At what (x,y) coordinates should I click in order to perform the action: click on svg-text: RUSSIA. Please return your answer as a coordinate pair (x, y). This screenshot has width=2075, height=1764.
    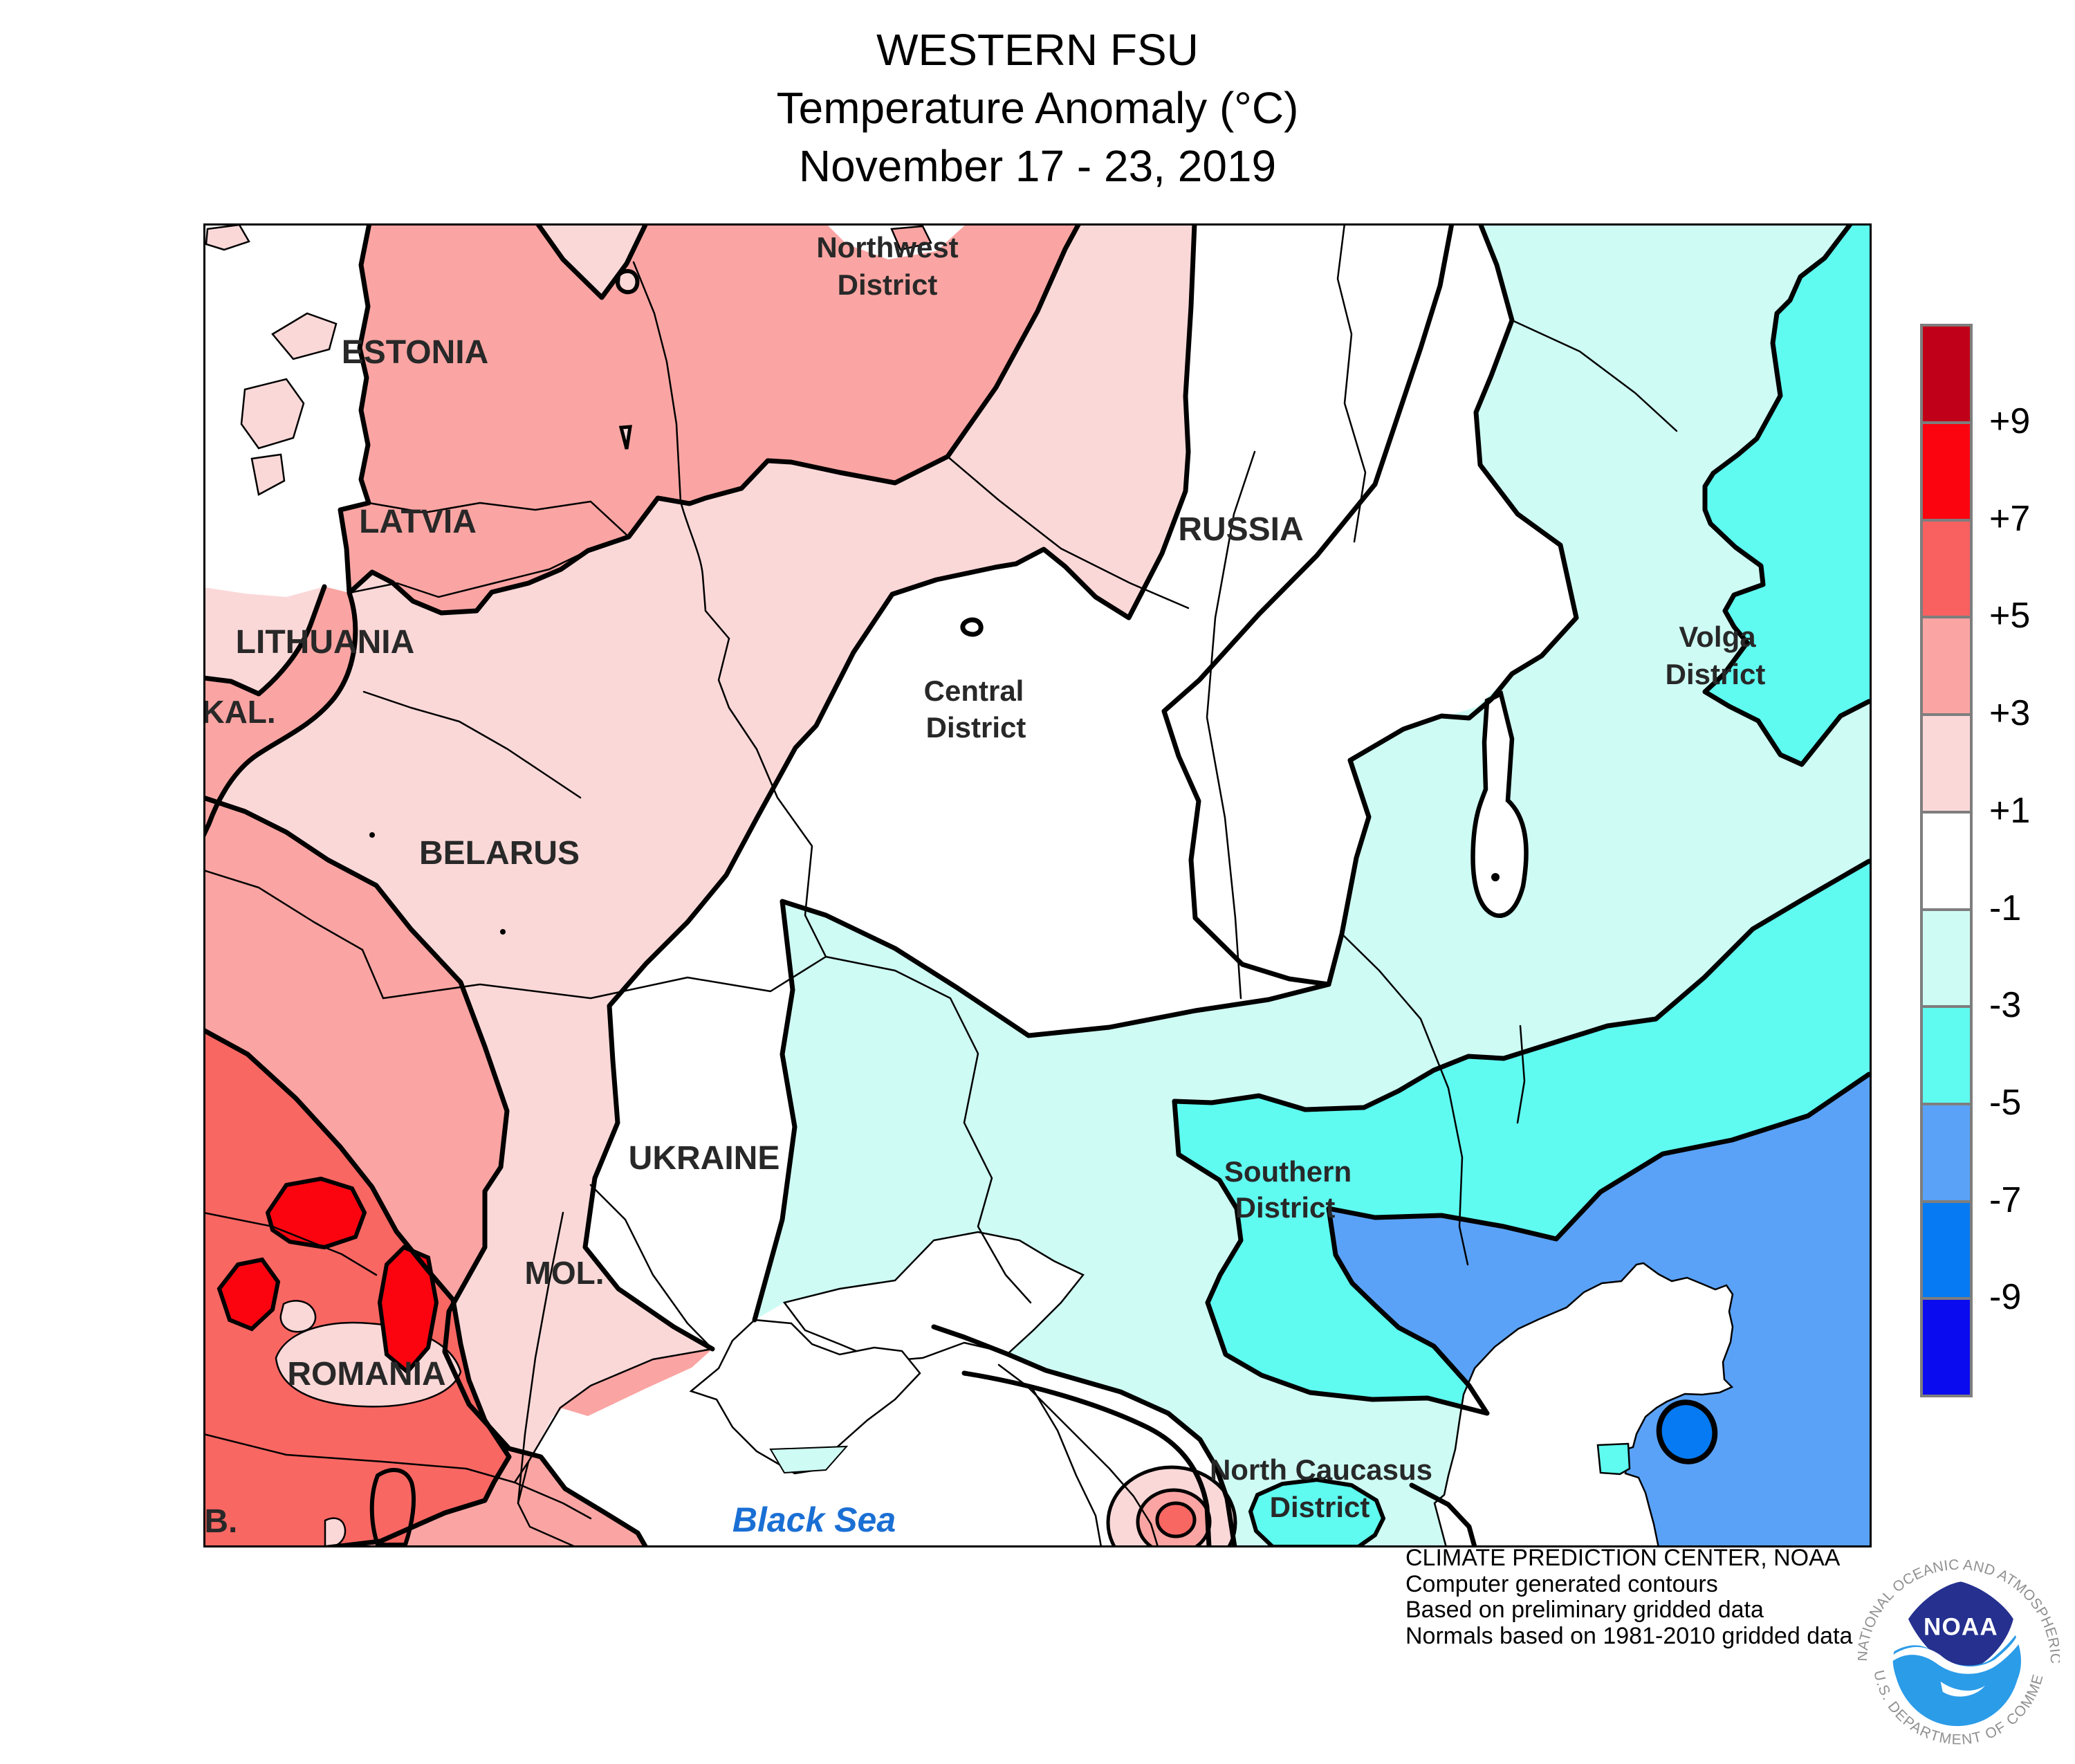
    Looking at the image, I should click on (1240, 529).